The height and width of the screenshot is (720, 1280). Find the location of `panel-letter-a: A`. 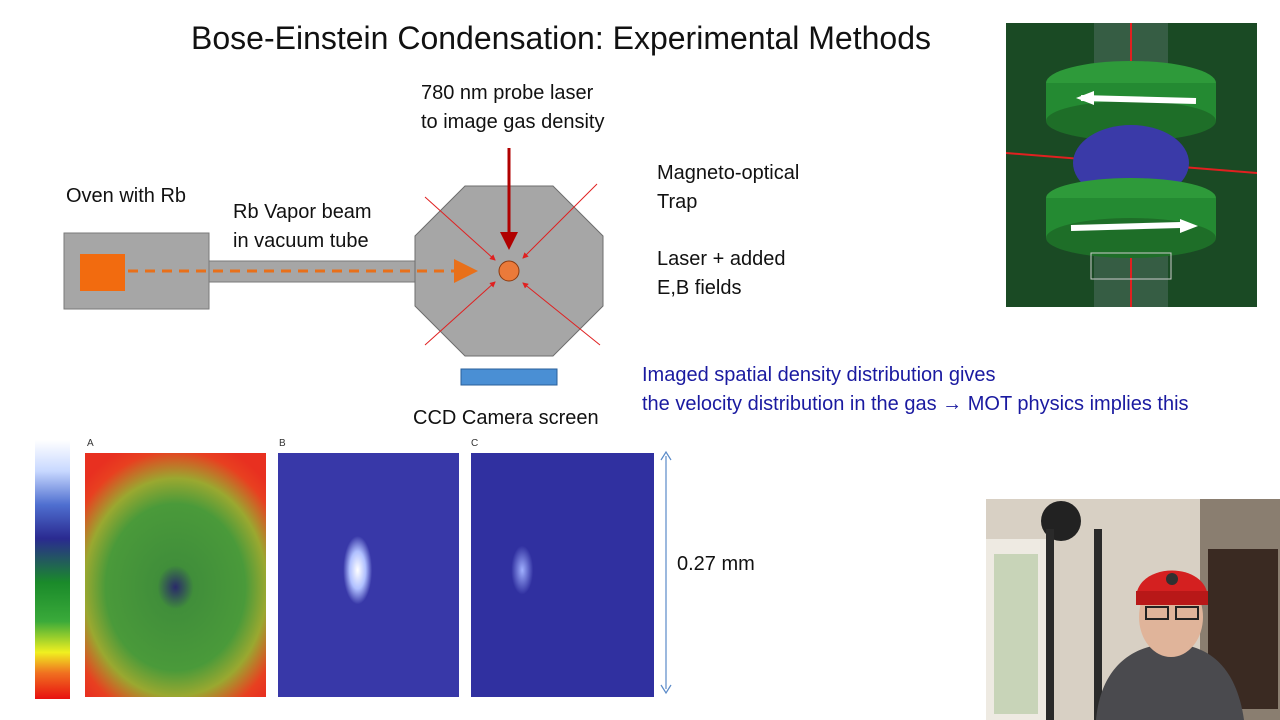

panel-letter-a: A is located at coordinates (90, 443).